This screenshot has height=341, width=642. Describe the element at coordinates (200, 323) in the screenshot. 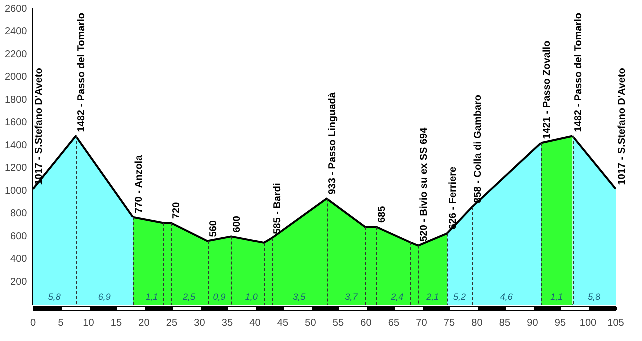

I see `x-tick-label: 30` at that location.